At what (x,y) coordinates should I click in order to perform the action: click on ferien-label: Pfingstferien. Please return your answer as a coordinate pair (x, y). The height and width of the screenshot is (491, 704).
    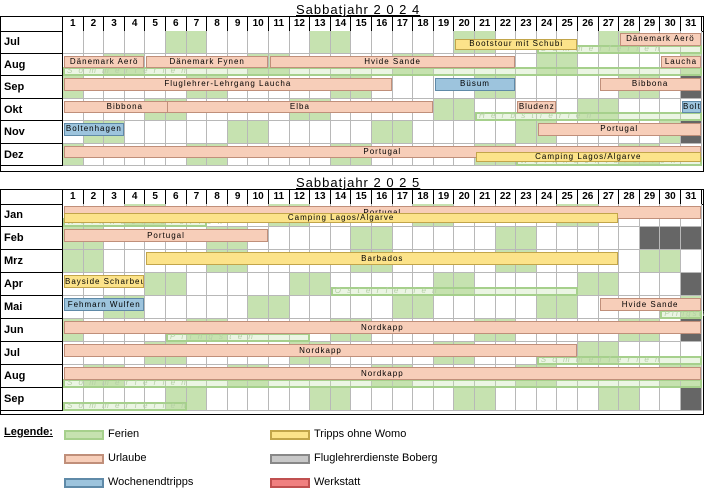
    Looking at the image, I should click on (684, 313).